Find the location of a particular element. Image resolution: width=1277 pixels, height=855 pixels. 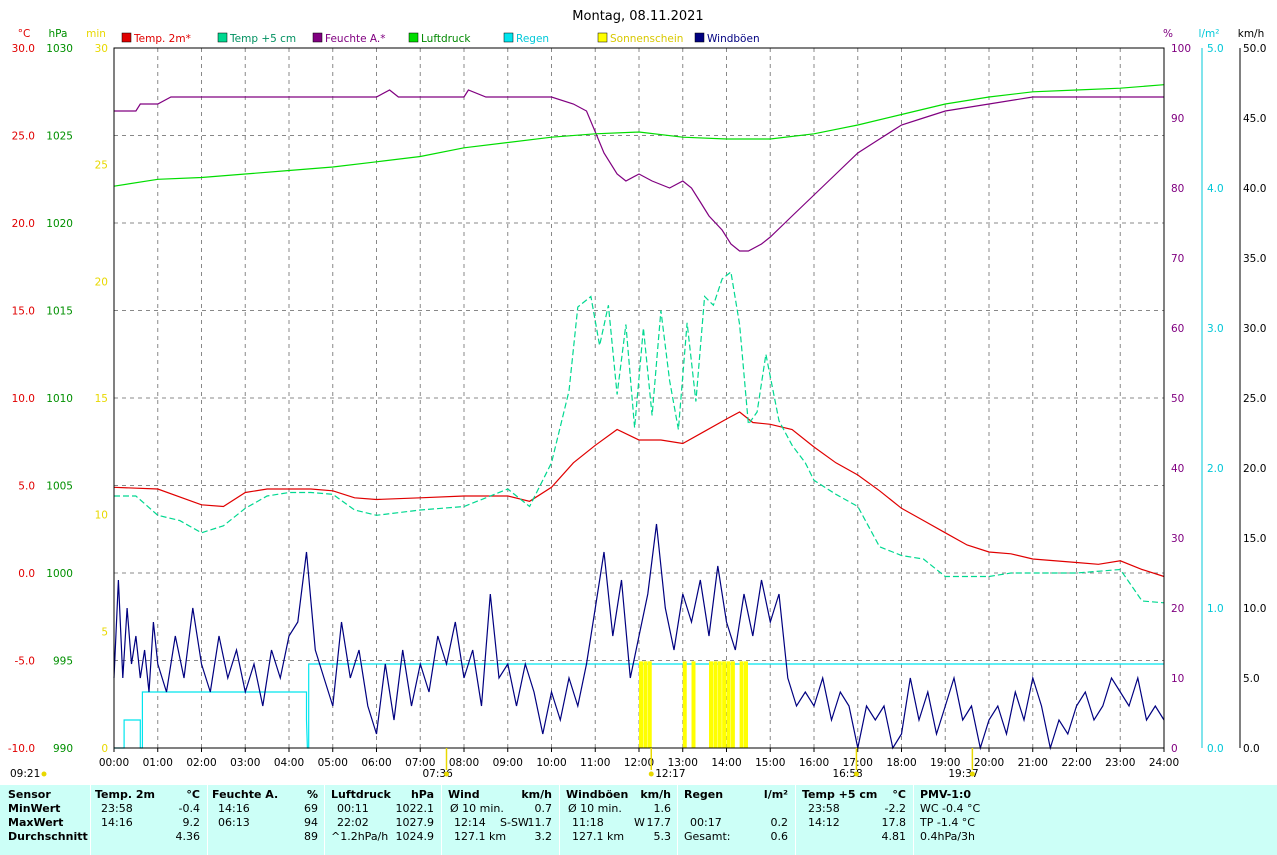

x-tick-label: 17:00 is located at coordinates (858, 763).